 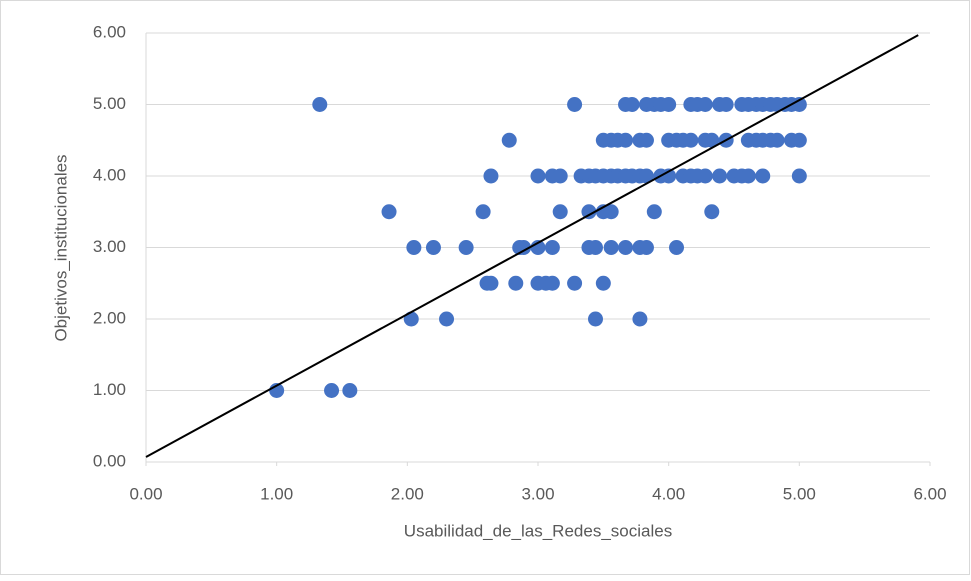 What do you see at coordinates (276, 493) in the screenshot?
I see `x-tick-label: 1.00` at bounding box center [276, 493].